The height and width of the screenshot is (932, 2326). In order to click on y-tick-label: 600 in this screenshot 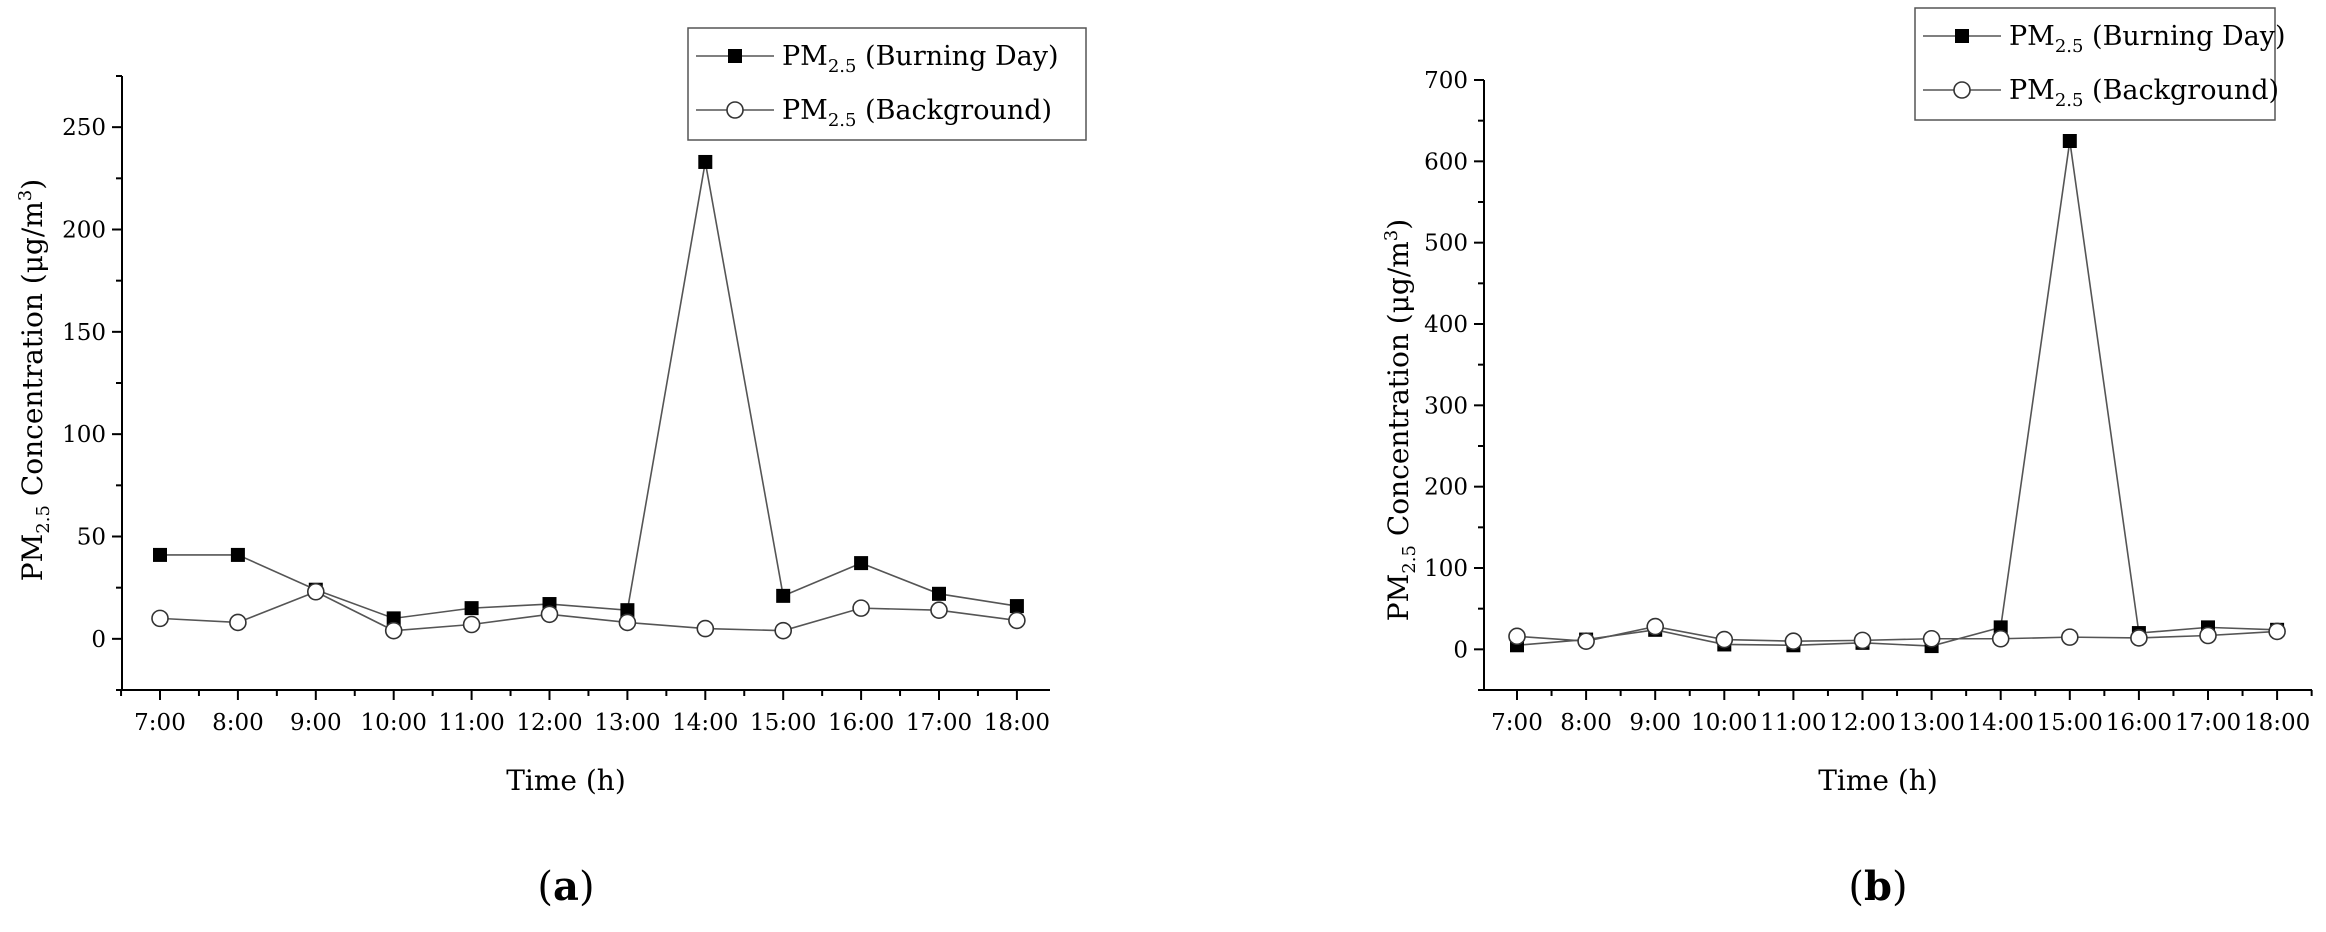, I will do `click(1446, 162)`.